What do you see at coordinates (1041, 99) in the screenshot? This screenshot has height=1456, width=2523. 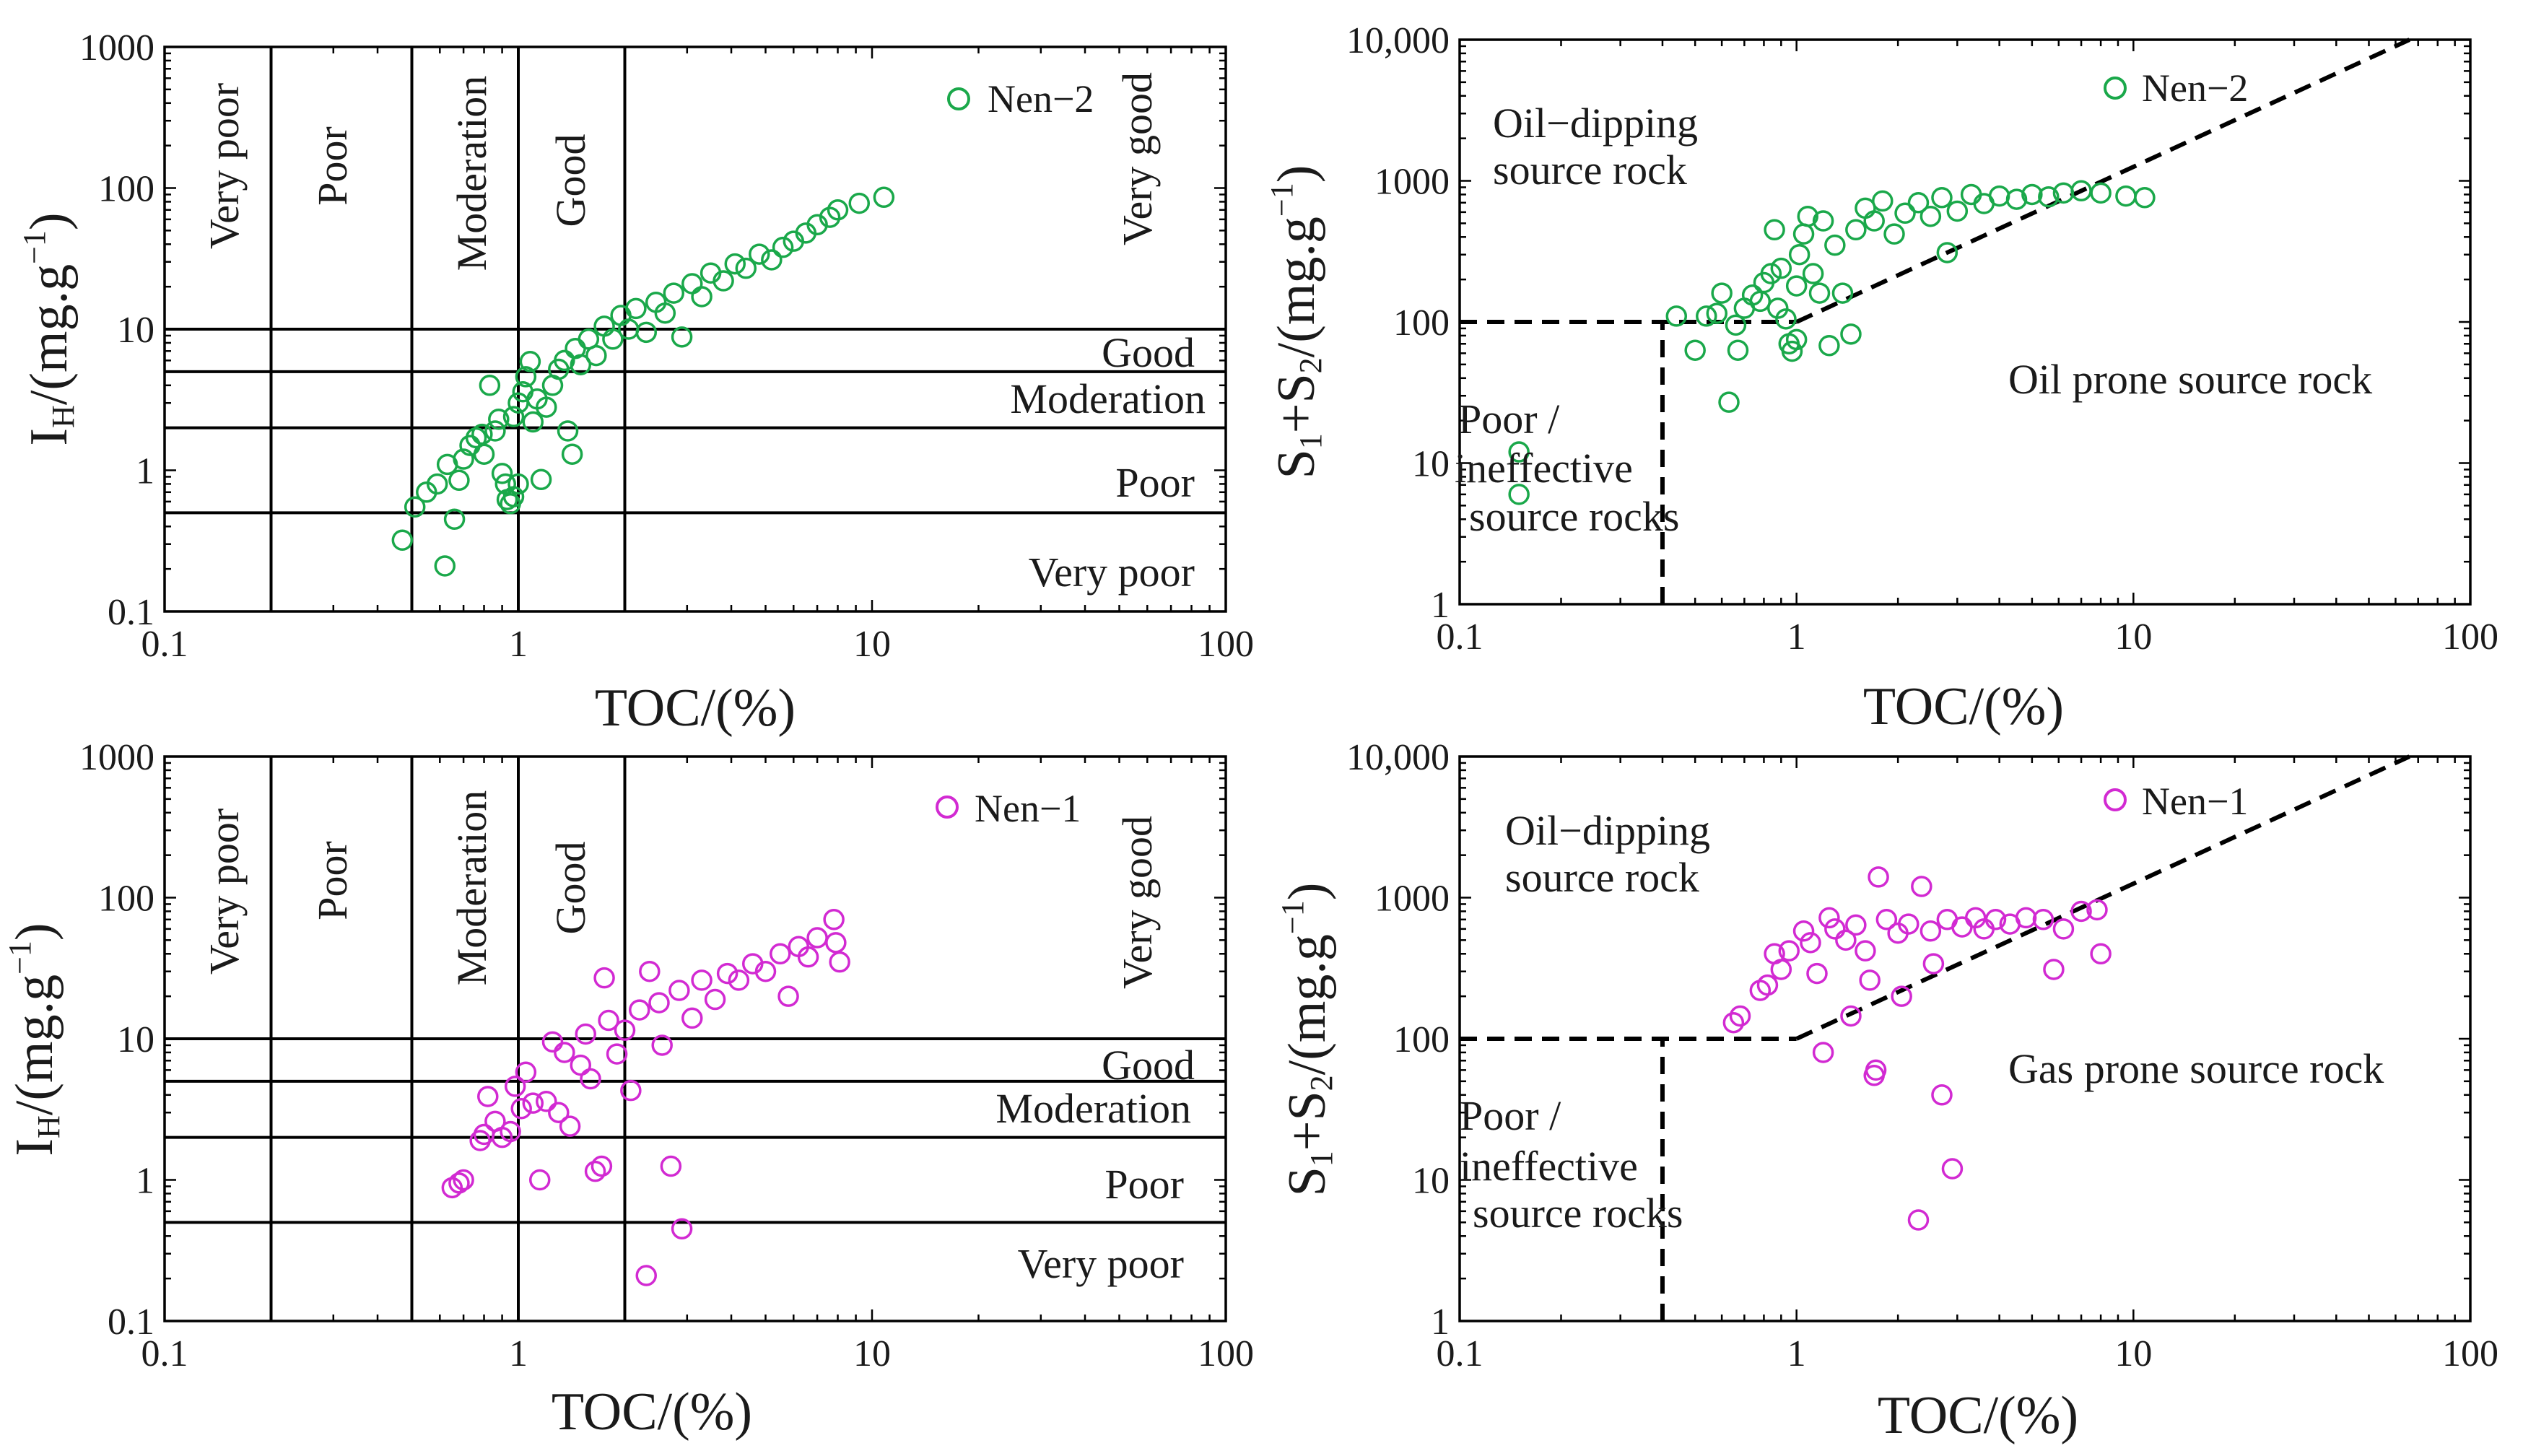 I see `legend-label-nen2: Nen−2` at bounding box center [1041, 99].